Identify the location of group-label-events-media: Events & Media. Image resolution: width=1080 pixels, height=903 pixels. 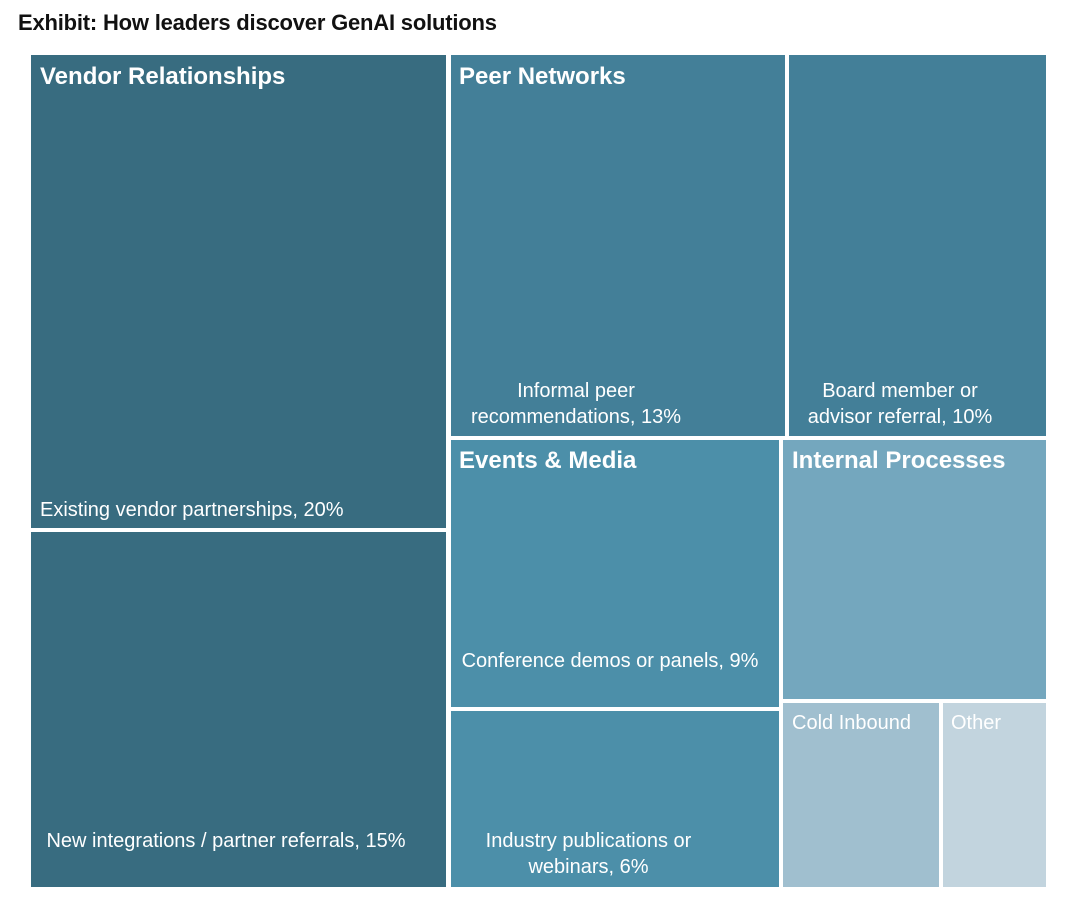
(548, 460).